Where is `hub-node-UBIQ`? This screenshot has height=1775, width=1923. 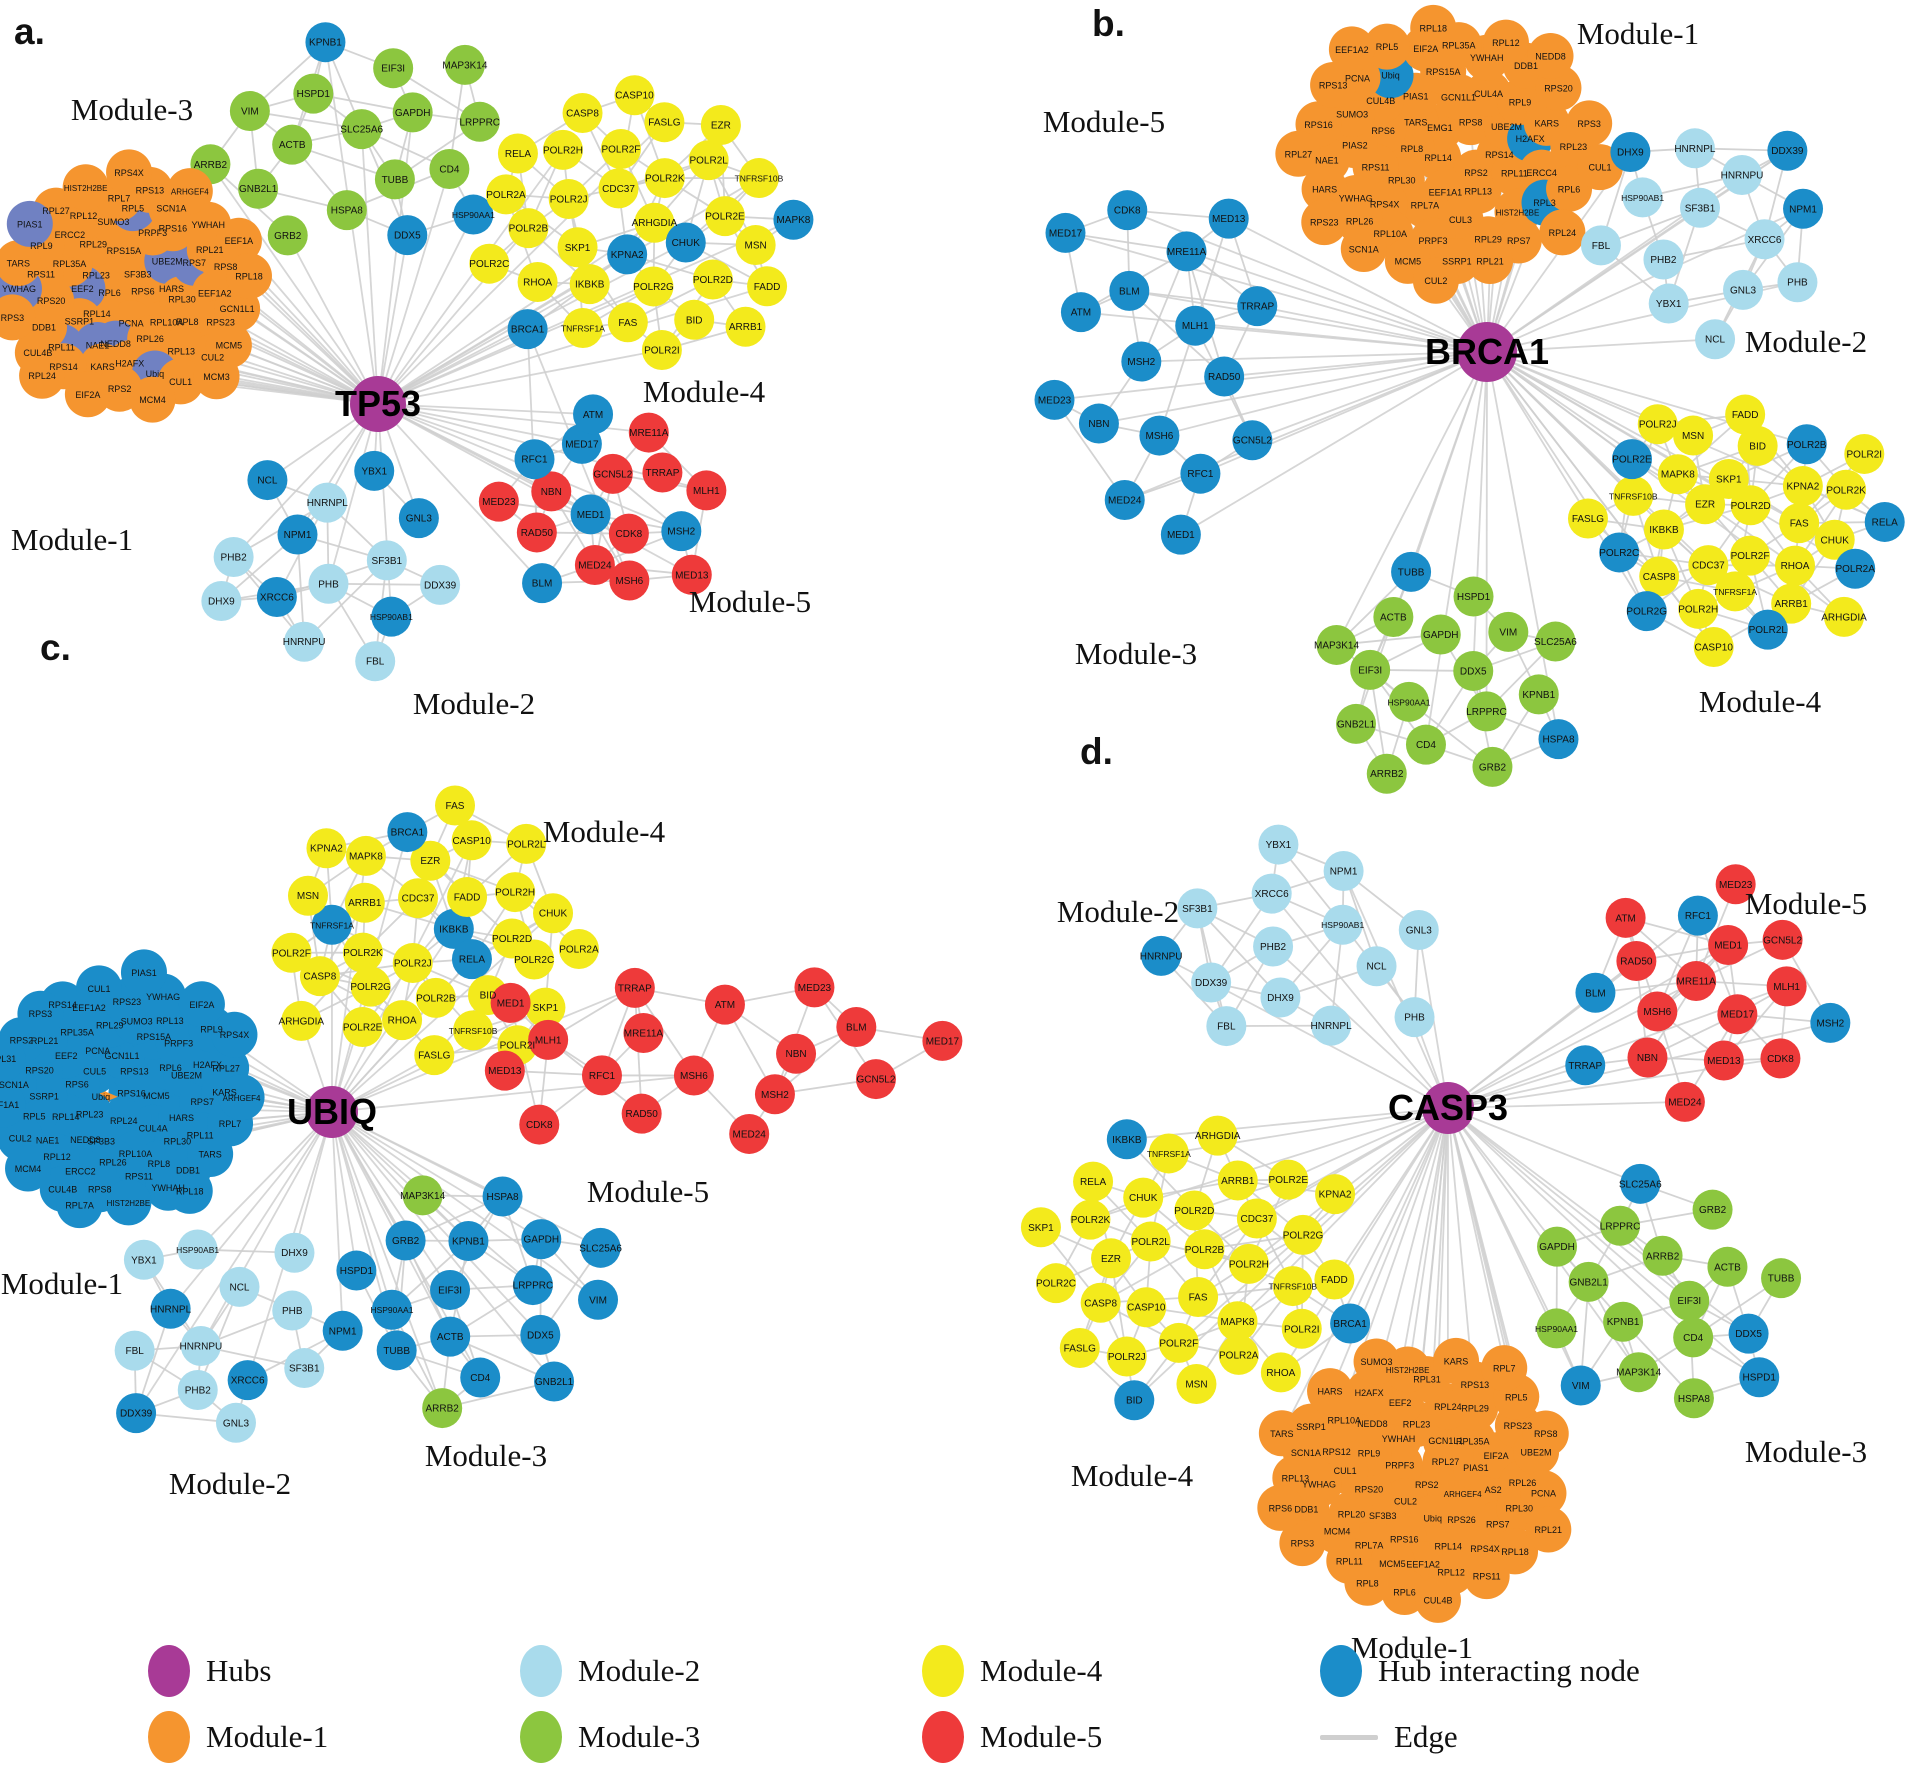
hub-node-UBIQ is located at coordinates (332, 1112).